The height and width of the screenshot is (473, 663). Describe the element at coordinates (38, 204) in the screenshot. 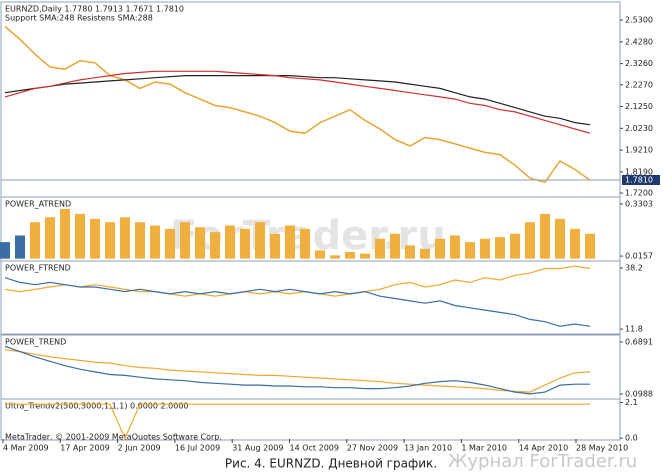

I see `panel-title: POWER_ATREND` at that location.